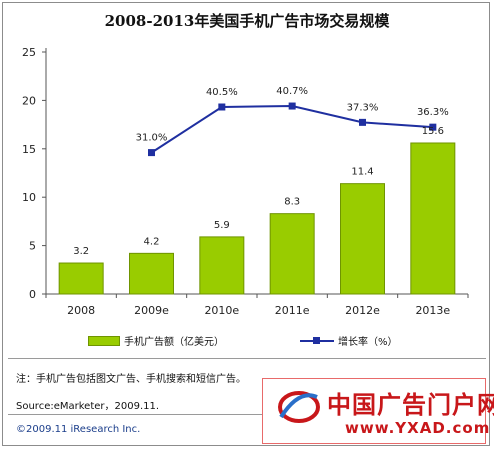 The height and width of the screenshot is (450, 494). I want to click on bar-data-label: 11.4, so click(362, 172).